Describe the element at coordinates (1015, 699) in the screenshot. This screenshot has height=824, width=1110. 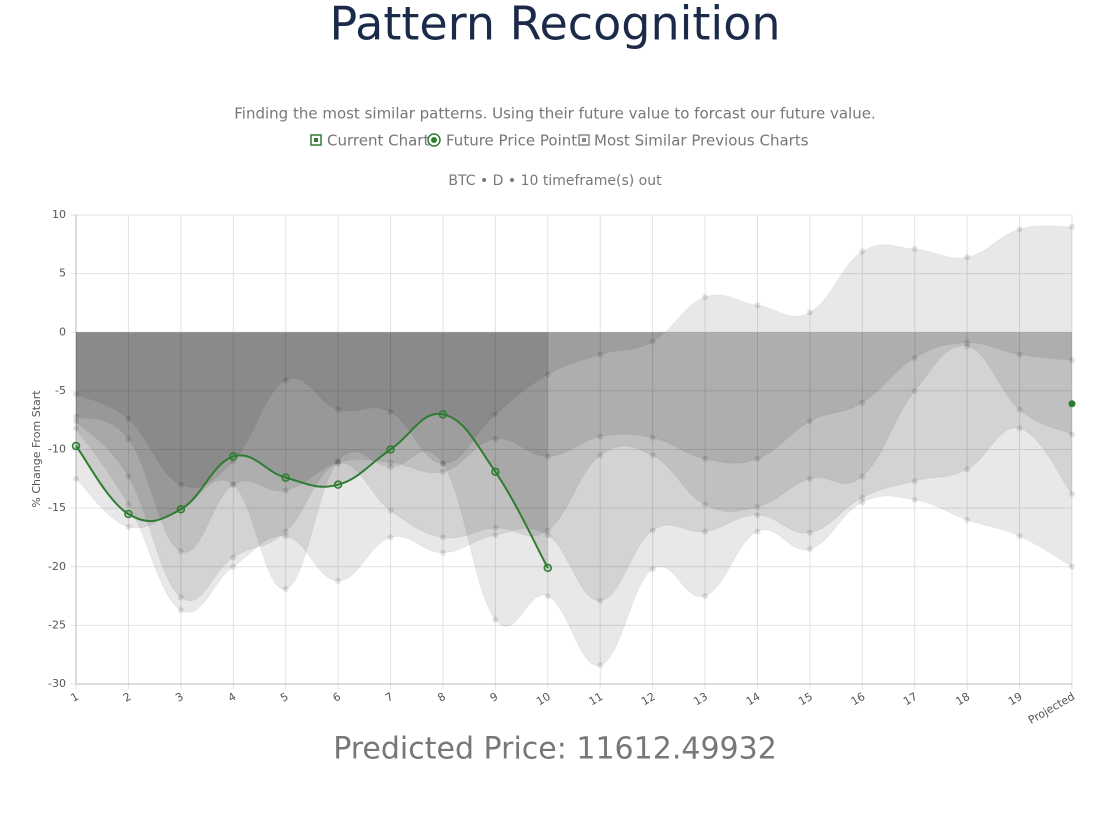
I see `x-tick-label: 19` at that location.